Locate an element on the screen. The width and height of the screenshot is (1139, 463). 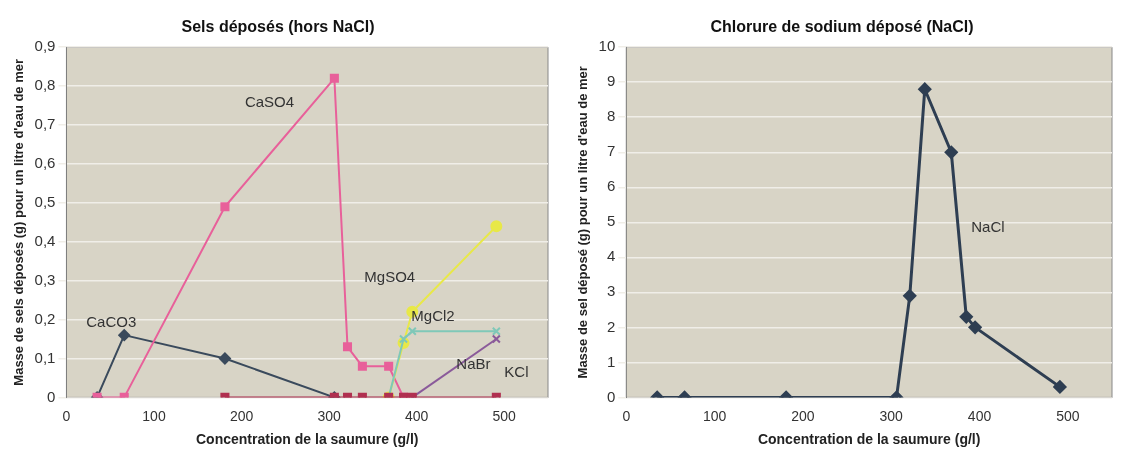
y-tick-label: 3 is located at coordinates (611, 291).